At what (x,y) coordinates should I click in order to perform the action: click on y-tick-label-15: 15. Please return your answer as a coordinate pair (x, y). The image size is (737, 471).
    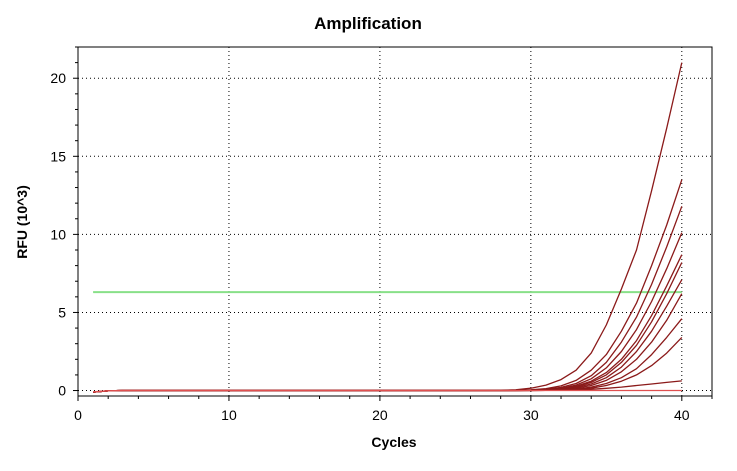
    Looking at the image, I should click on (58, 156).